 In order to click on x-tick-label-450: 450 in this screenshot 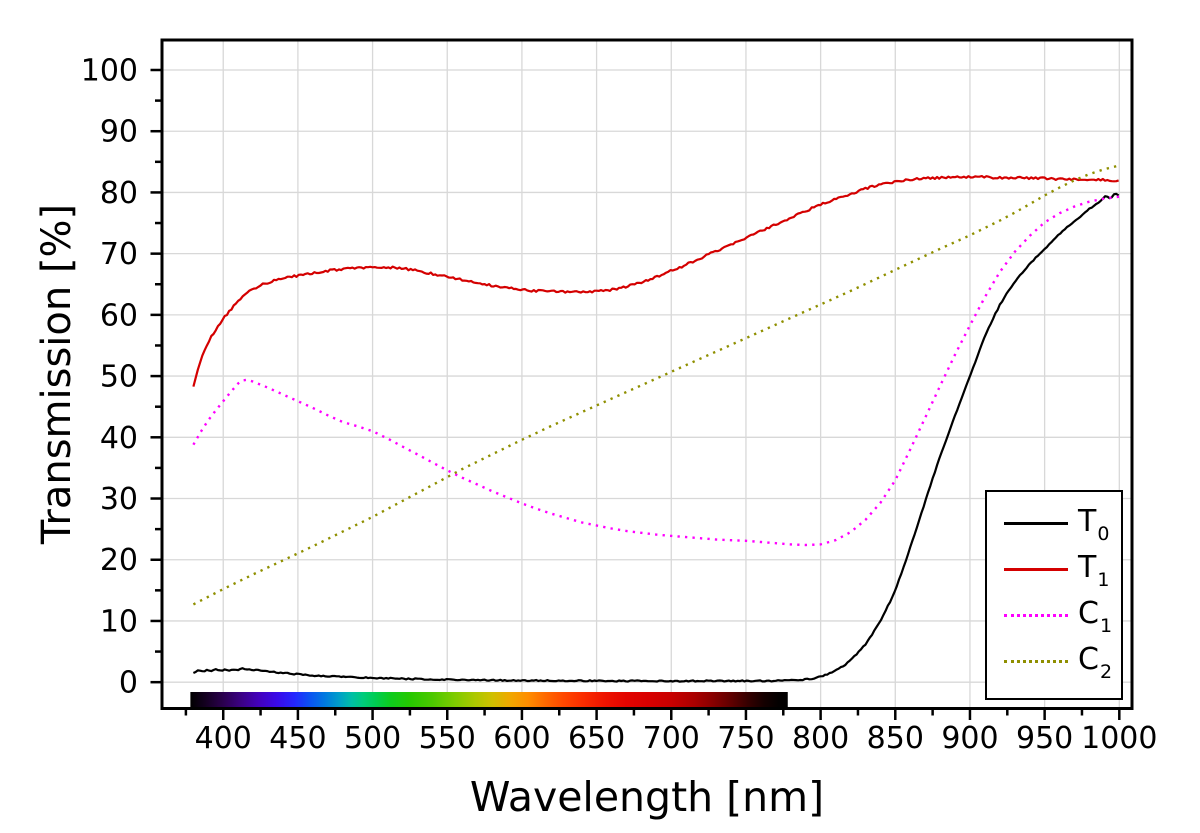, I will do `click(297, 738)`.